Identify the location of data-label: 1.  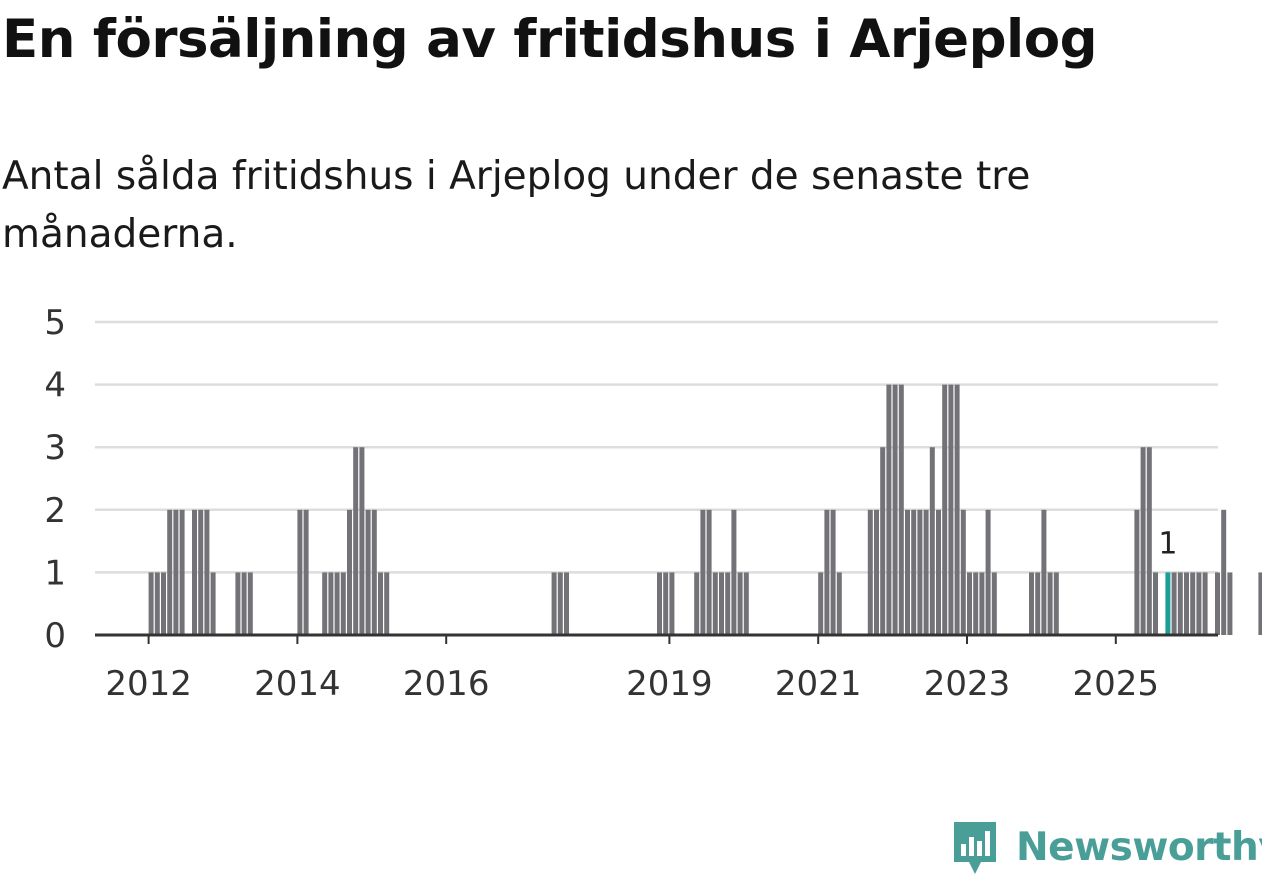
(1167, 543).